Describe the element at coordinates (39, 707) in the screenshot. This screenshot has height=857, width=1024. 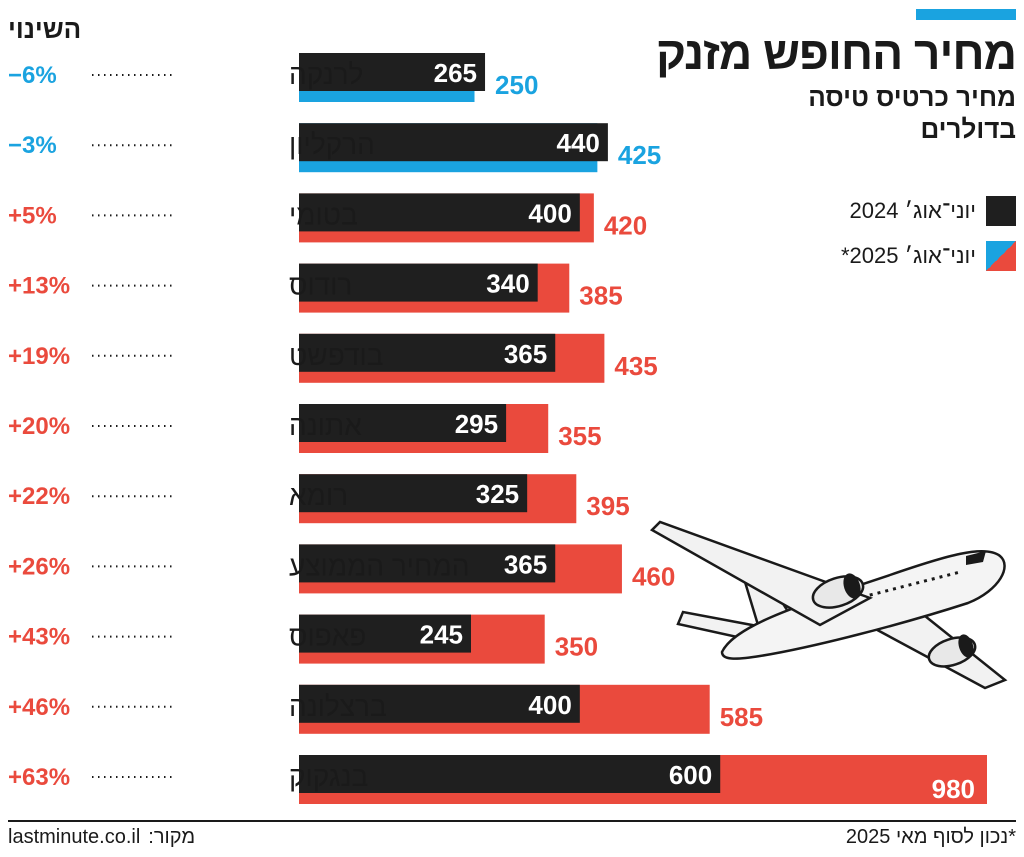
I see `change-label: +46%` at that location.